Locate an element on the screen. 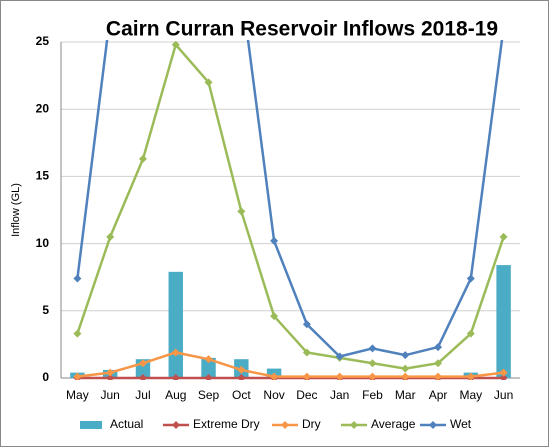  y-tick-label: 15 is located at coordinates (43, 176).